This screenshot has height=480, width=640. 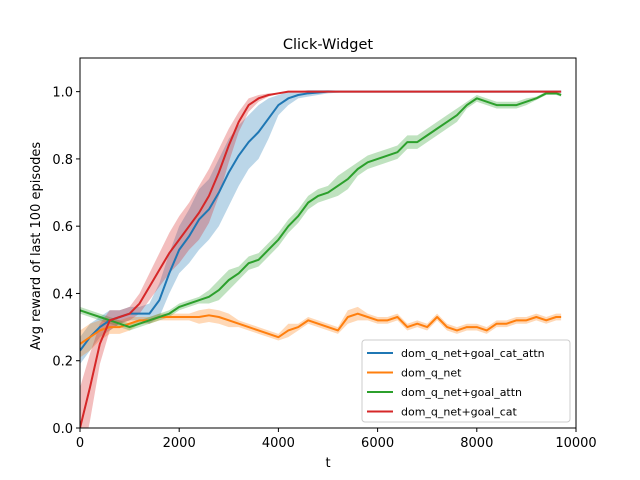 What do you see at coordinates (461, 392) in the screenshot?
I see `legend-label: dom_q_net+goal_attn` at bounding box center [461, 392].